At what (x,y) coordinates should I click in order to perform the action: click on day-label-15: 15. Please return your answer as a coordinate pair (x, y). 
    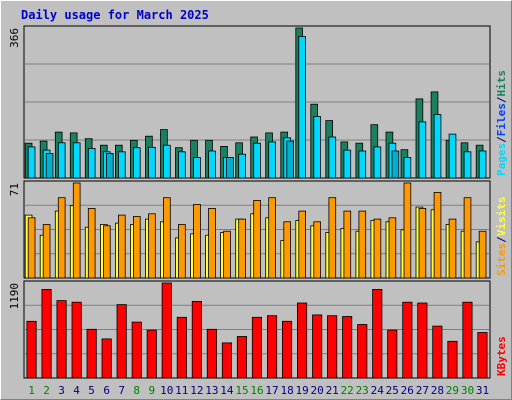
    Looking at the image, I should click on (241, 390).